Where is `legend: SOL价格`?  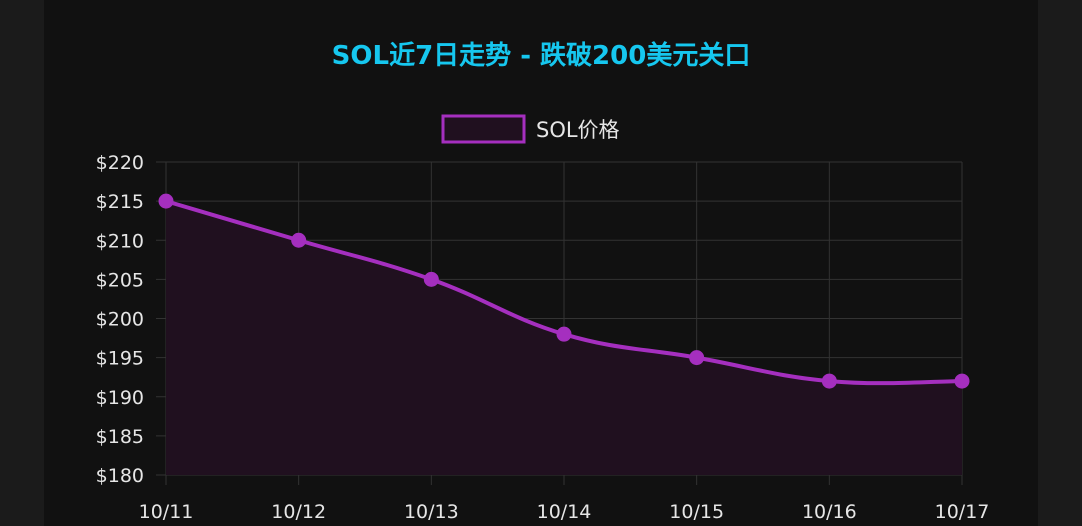
legend: SOL价格 is located at coordinates (530, 129).